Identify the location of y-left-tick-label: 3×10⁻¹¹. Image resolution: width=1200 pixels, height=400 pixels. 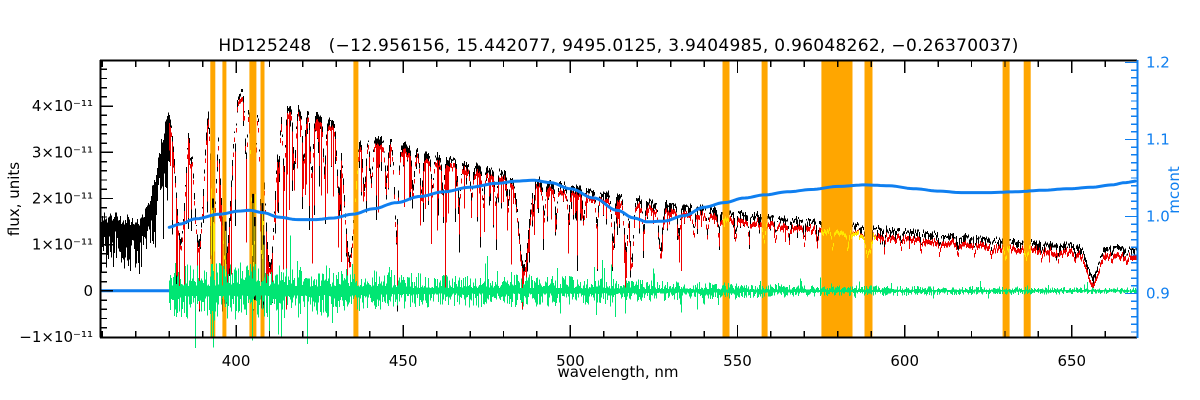
(62, 152).